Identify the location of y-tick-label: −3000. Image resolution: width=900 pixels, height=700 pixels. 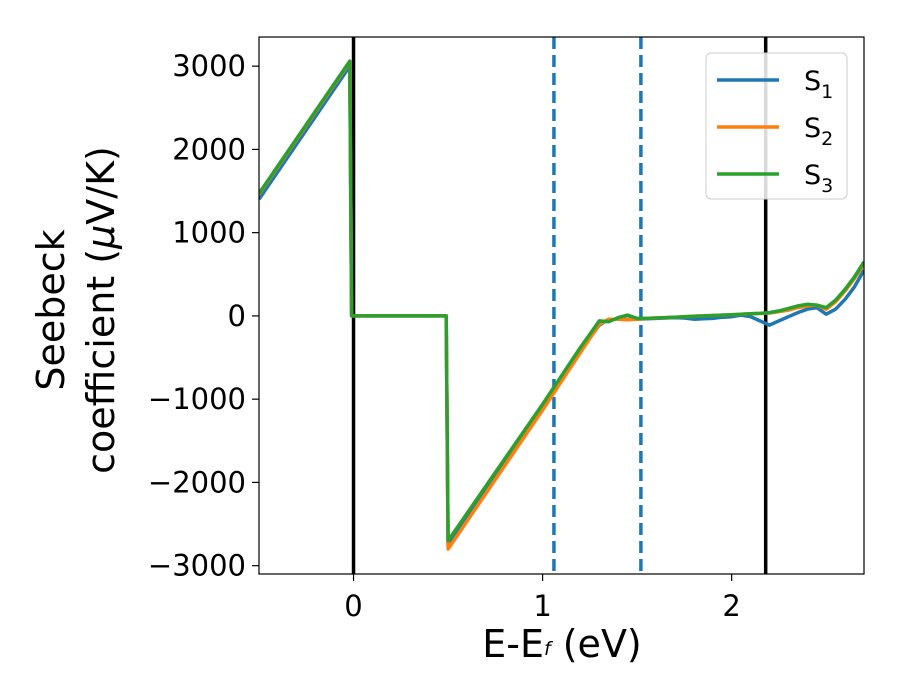
(197, 566).